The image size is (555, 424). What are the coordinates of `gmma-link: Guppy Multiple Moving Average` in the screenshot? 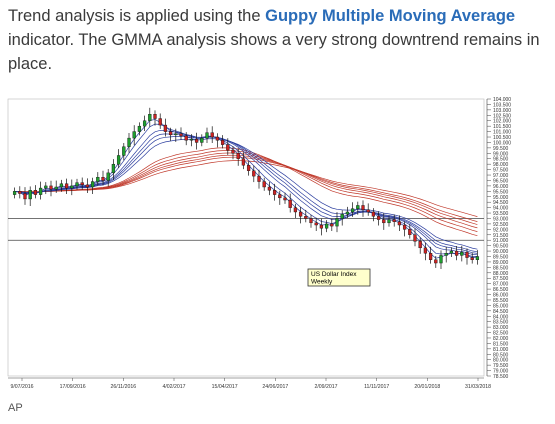 It's located at (390, 16).